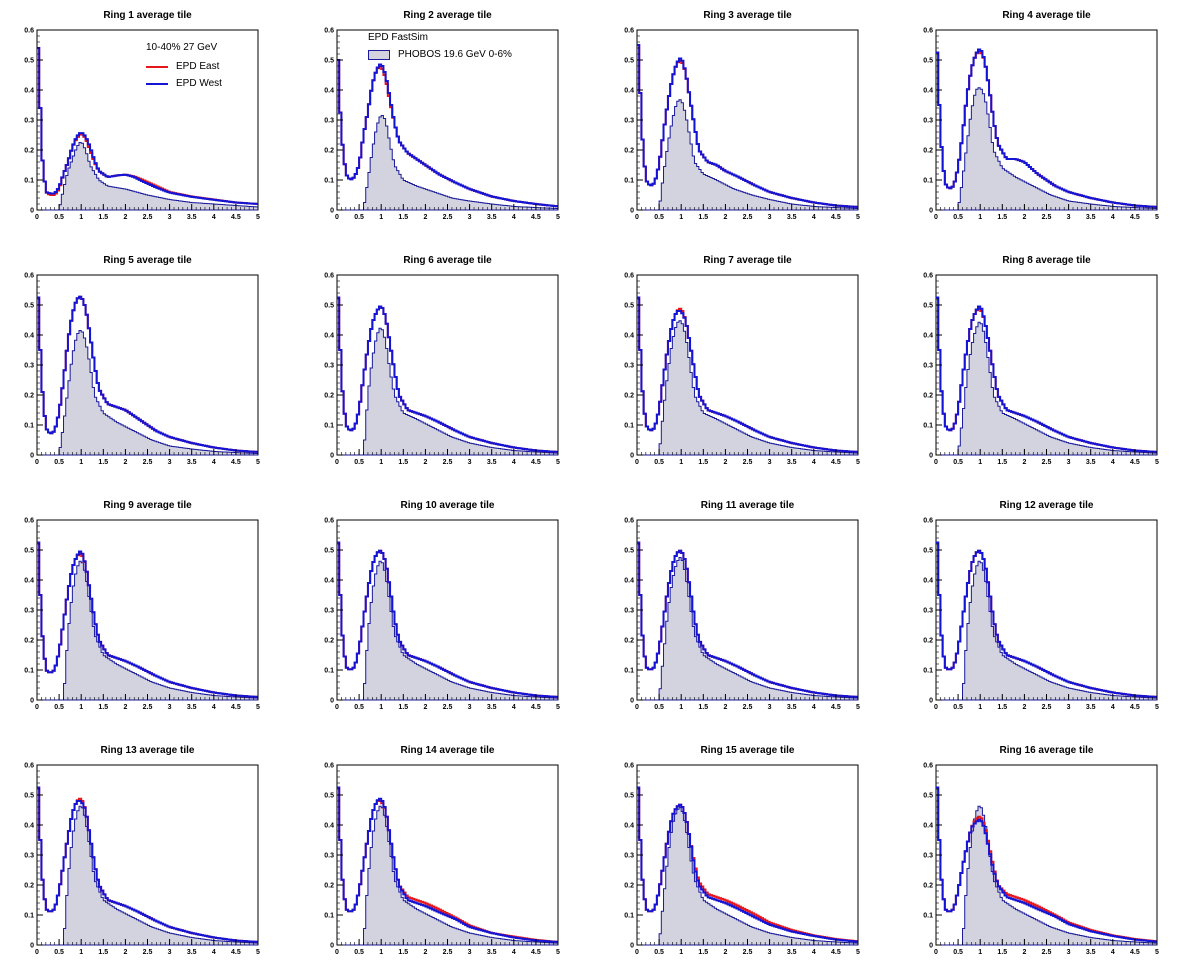 This screenshot has height=980, width=1198. What do you see at coordinates (1046, 15) in the screenshot?
I see `panel-title: Ring 4 average tile` at bounding box center [1046, 15].